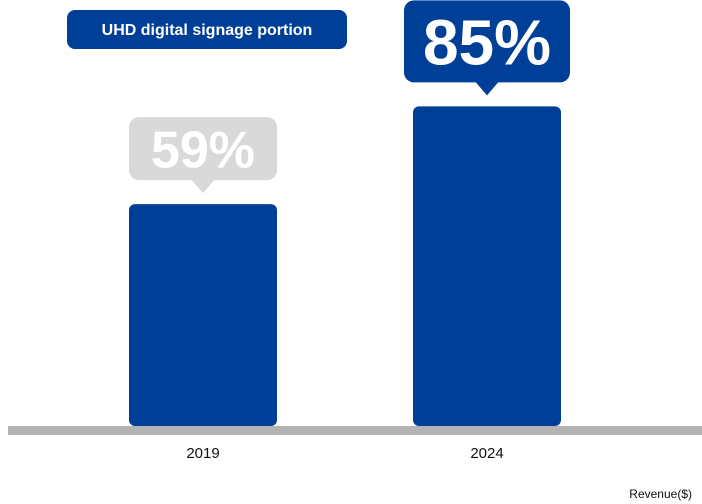 Image resolution: width=702 pixels, height=504 pixels. I want to click on chart-title: UHD digital signage portion, so click(207, 30).